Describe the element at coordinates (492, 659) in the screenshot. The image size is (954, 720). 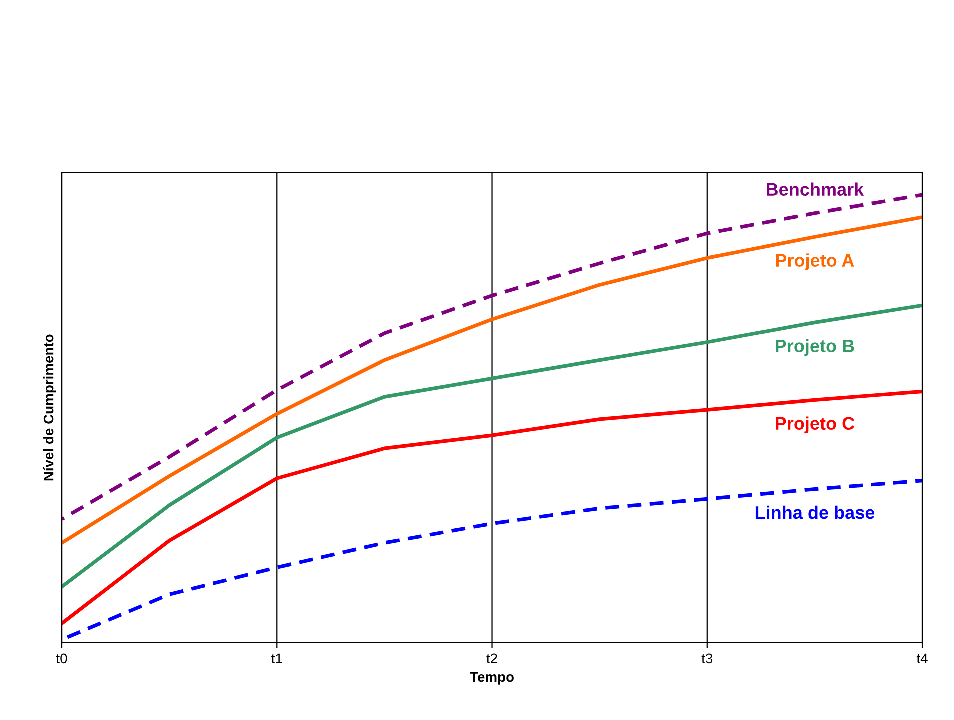
I see `x-tick-label: t2` at that location.